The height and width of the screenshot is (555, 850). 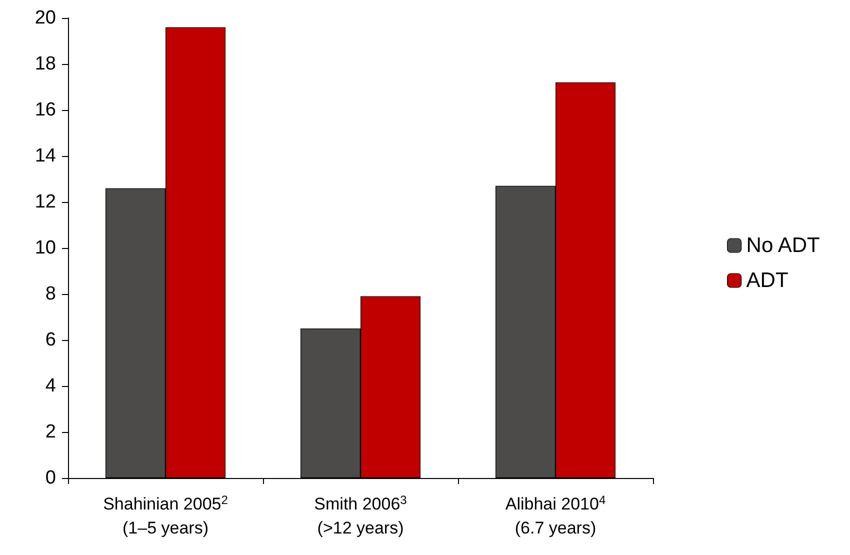 I want to click on y-tick-label: 14, so click(x=45, y=156).